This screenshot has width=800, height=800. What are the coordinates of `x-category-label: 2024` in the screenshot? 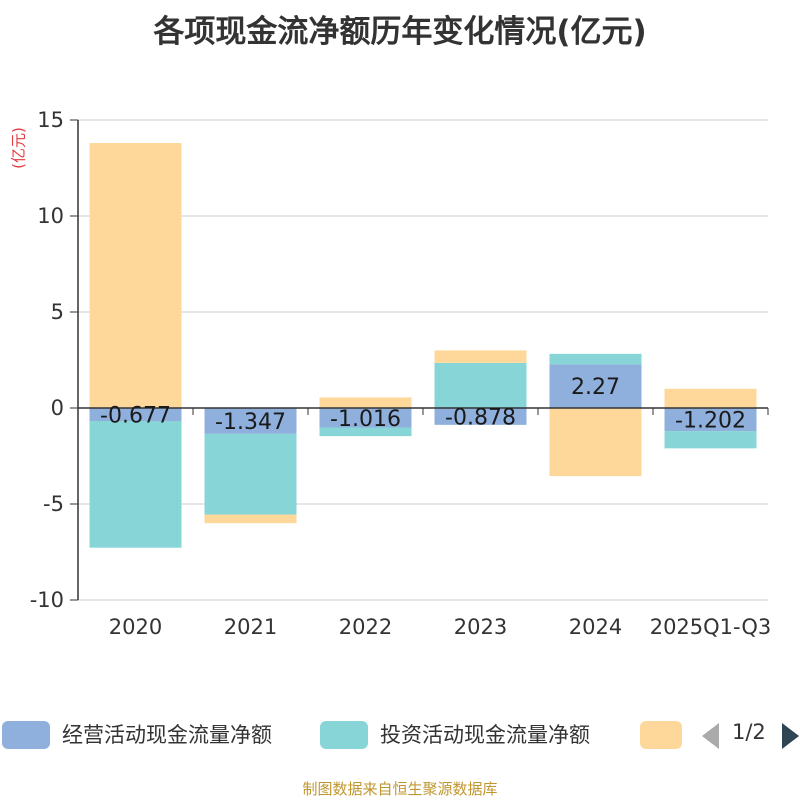 It's located at (595, 627).